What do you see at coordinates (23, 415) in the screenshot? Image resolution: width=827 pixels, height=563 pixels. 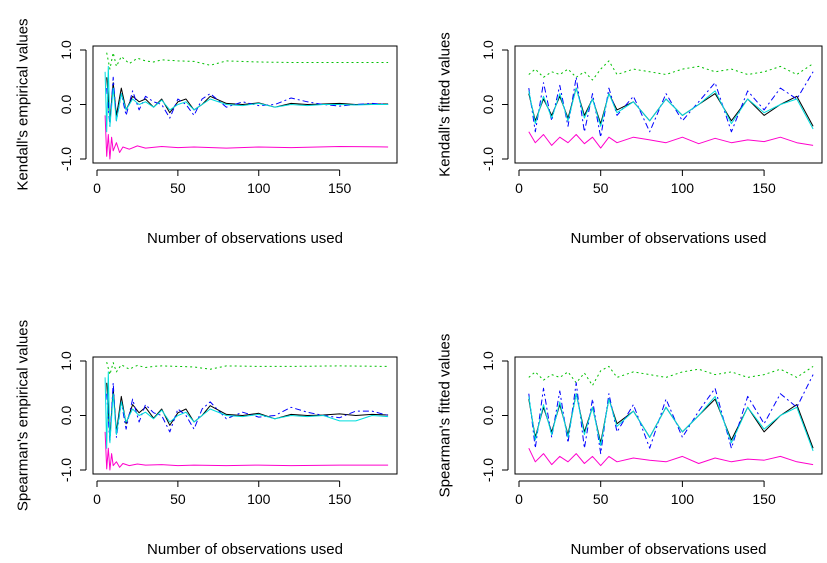 I see `y-axis-title: Spearman's empirical values` at bounding box center [23, 415].